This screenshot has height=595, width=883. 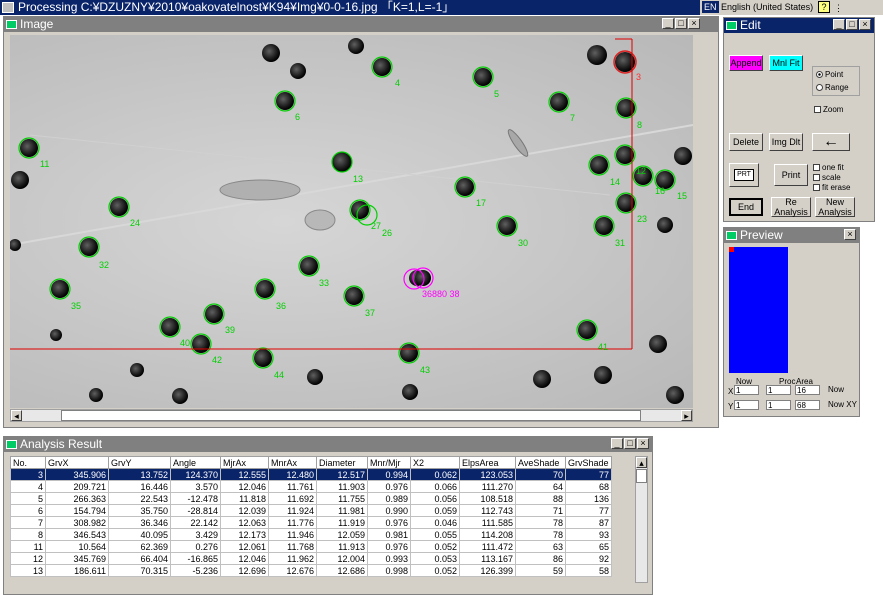 What do you see at coordinates (641, 519) in the screenshot?
I see `table-vertical-scrollbar: ▴` at bounding box center [641, 519].